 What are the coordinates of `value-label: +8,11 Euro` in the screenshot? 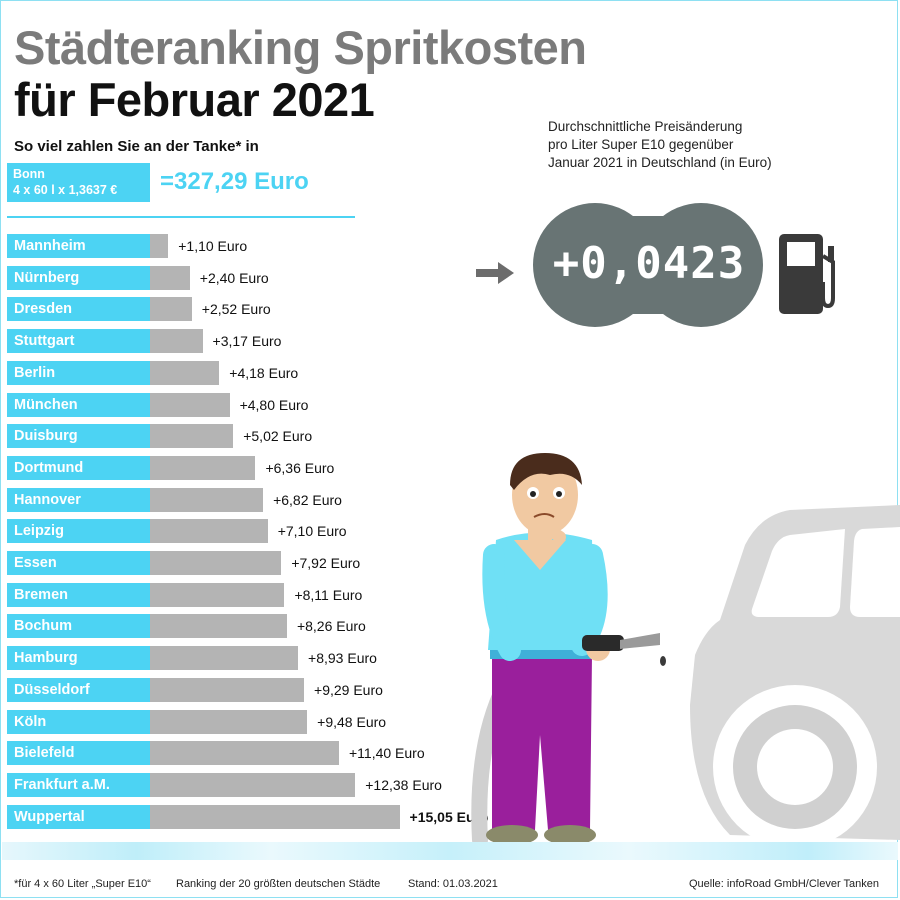 It's located at (328, 594).